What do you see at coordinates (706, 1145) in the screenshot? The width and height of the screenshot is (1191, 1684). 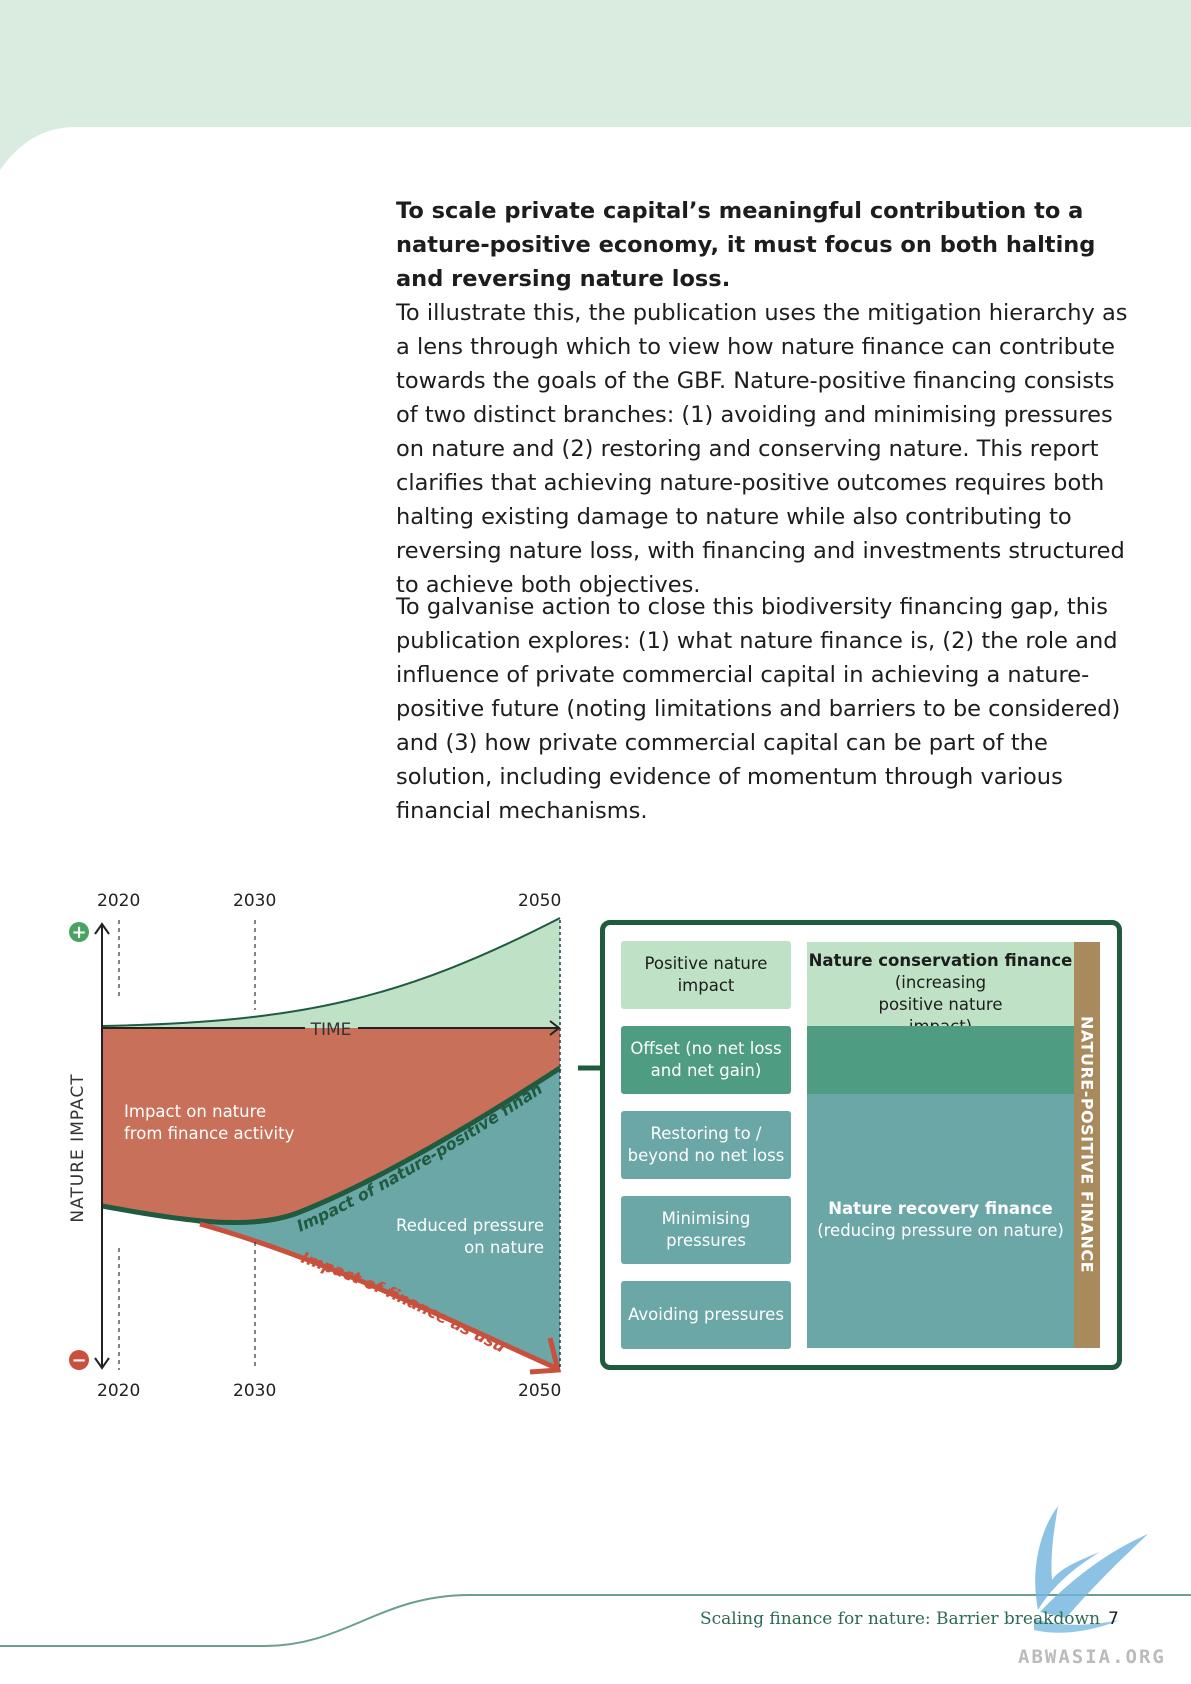 I see `legend-box-restoring: Restoring to / beyond no net loss` at bounding box center [706, 1145].